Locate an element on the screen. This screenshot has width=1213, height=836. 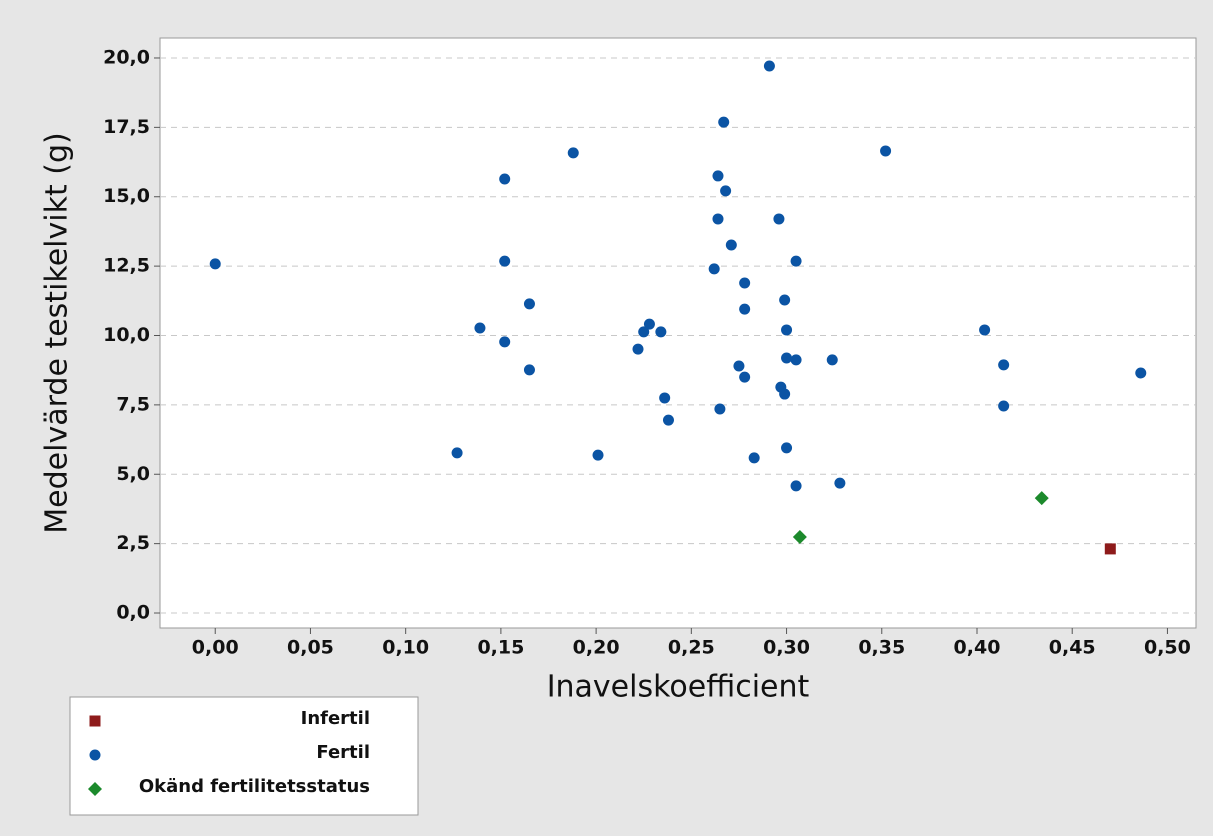
x-tick-label: 0,30 is located at coordinates (786, 648).